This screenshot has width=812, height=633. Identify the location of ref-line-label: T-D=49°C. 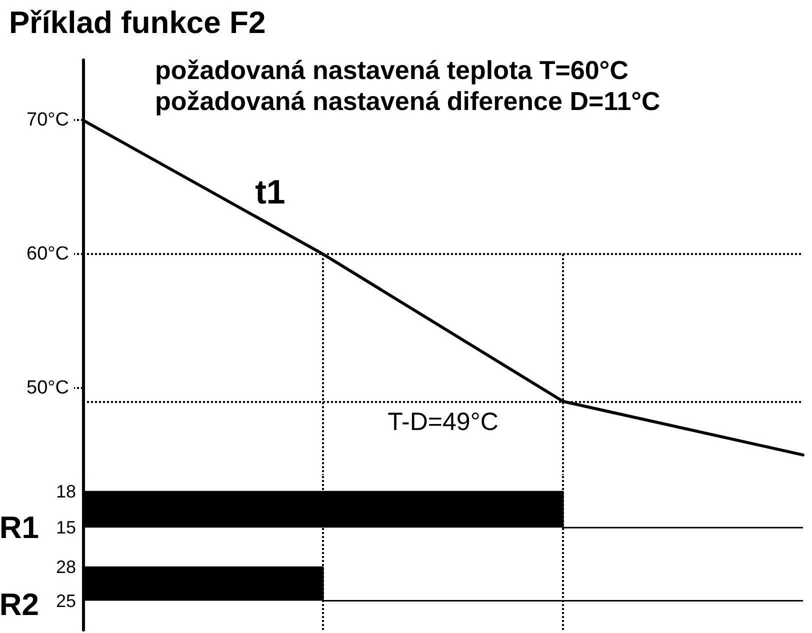
(443, 422).